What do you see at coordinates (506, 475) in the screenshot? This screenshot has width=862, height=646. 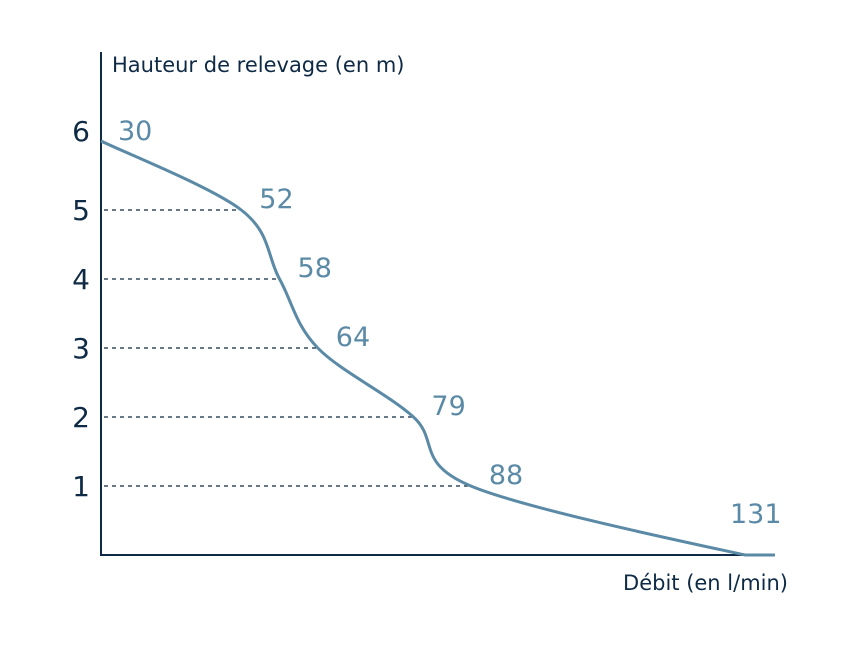 I see `point-label: 88` at bounding box center [506, 475].